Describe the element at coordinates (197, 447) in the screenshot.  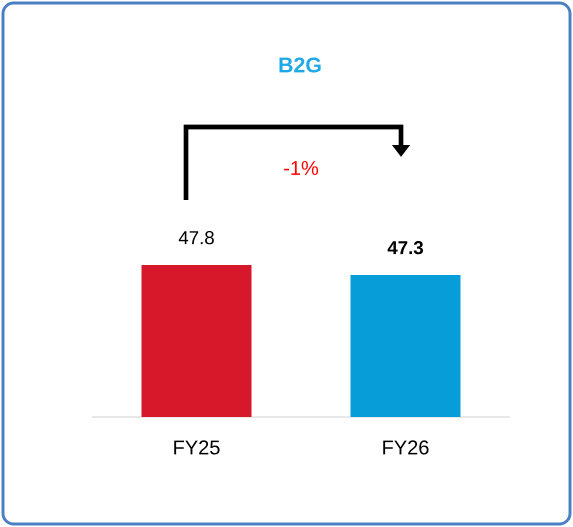
I see `x-tick-label: FY25` at that location.